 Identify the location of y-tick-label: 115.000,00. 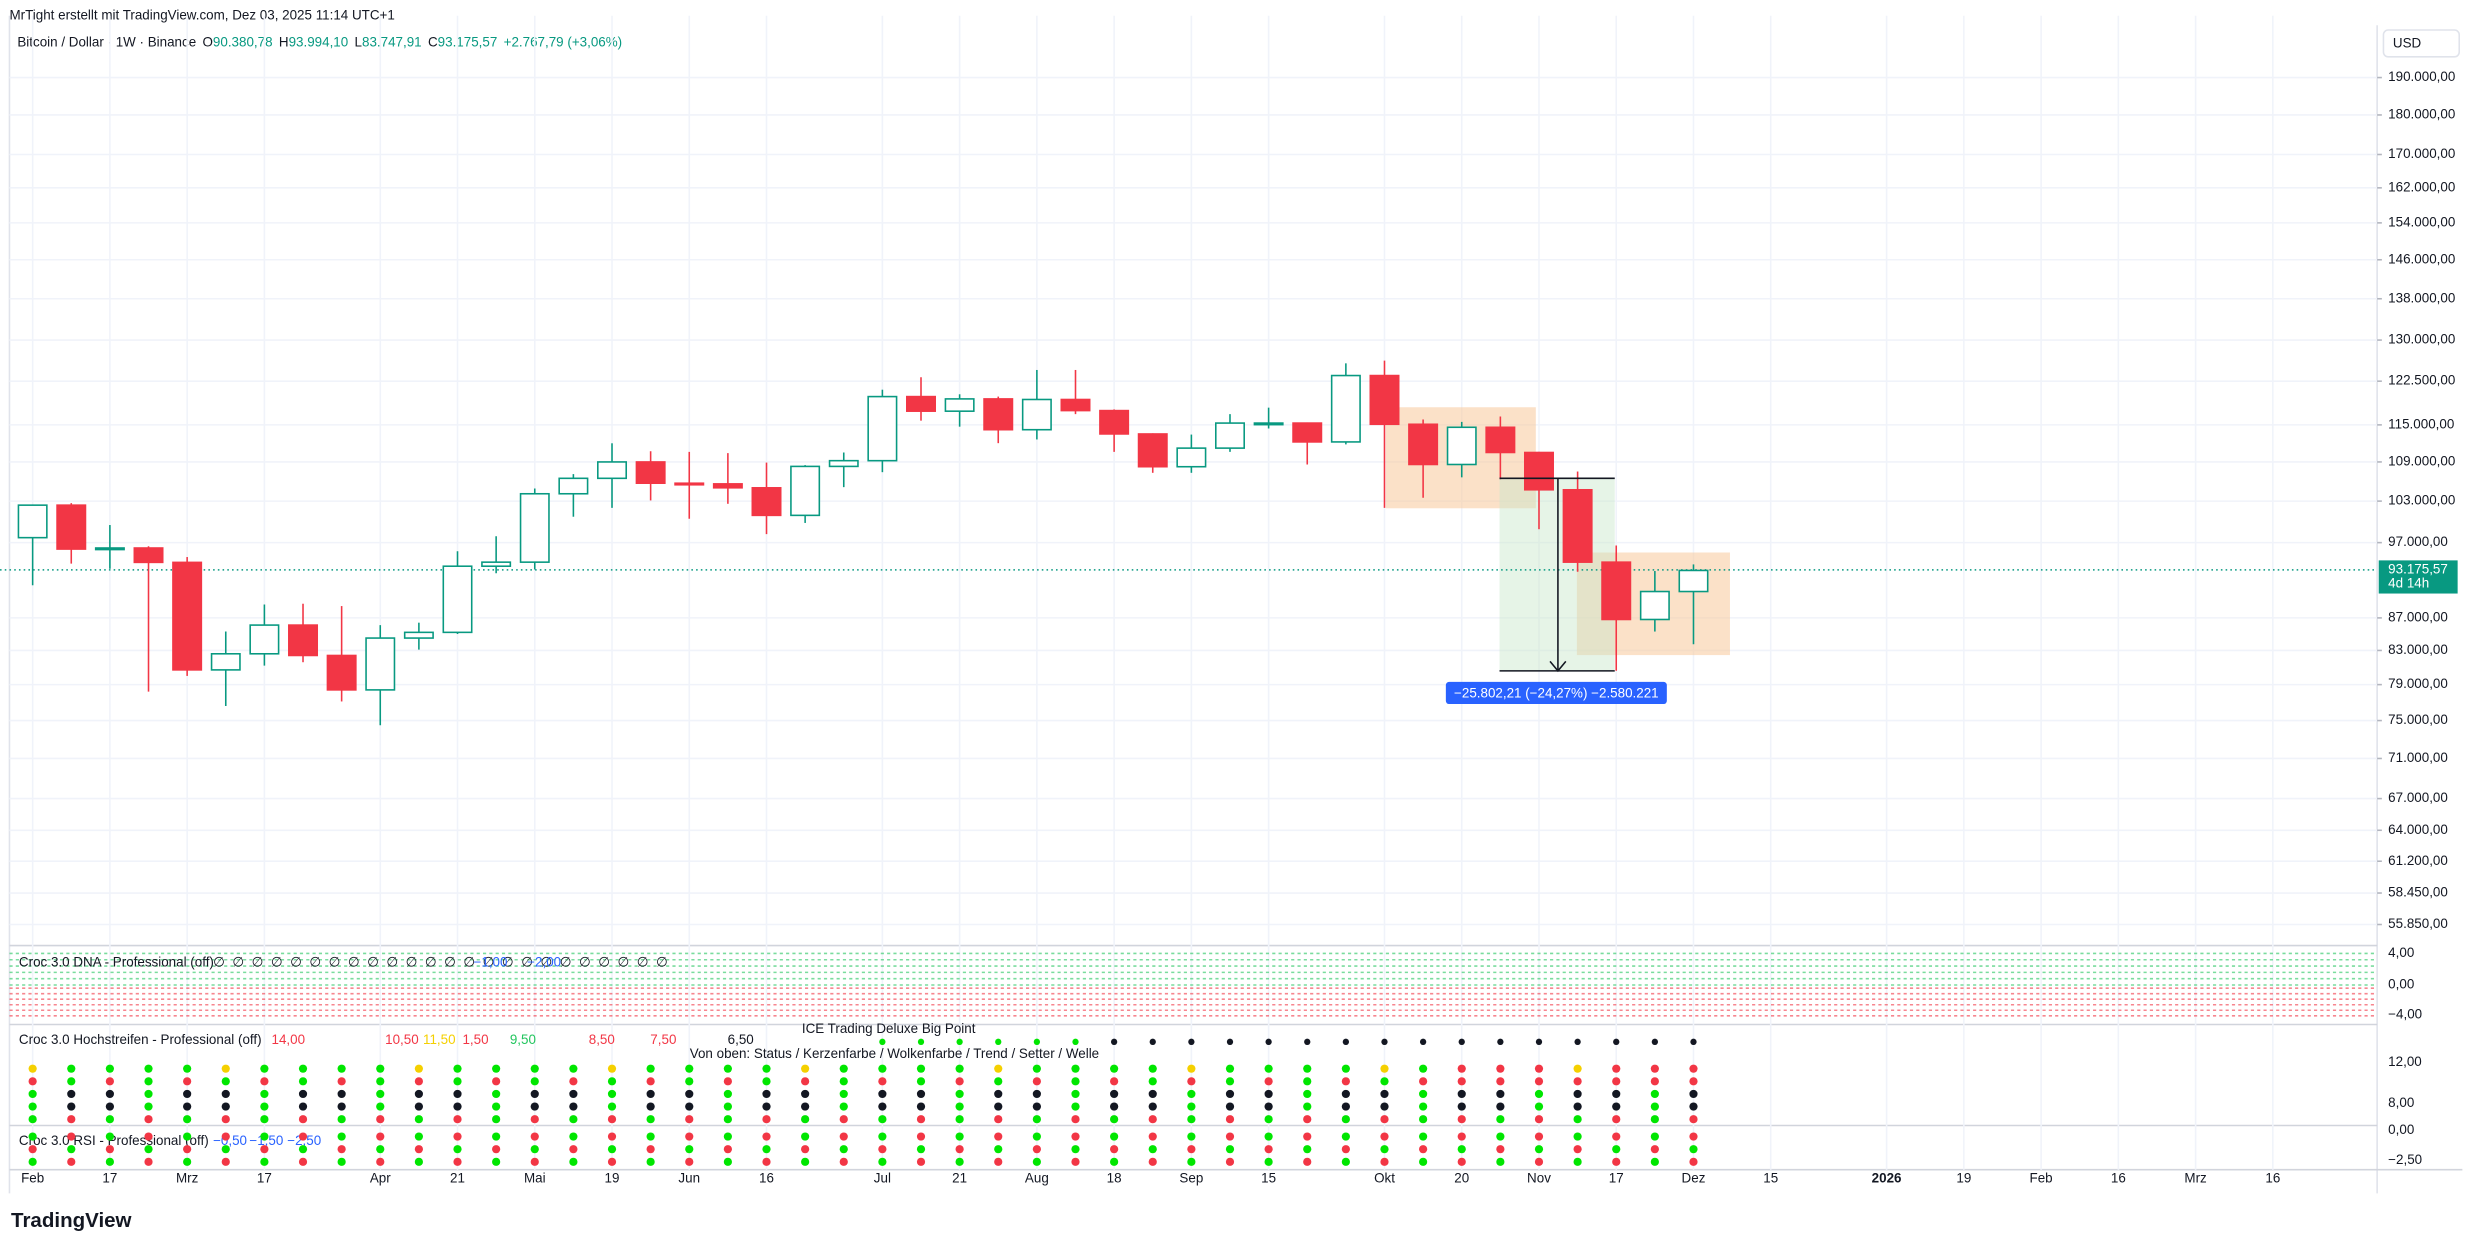
(2421, 423).